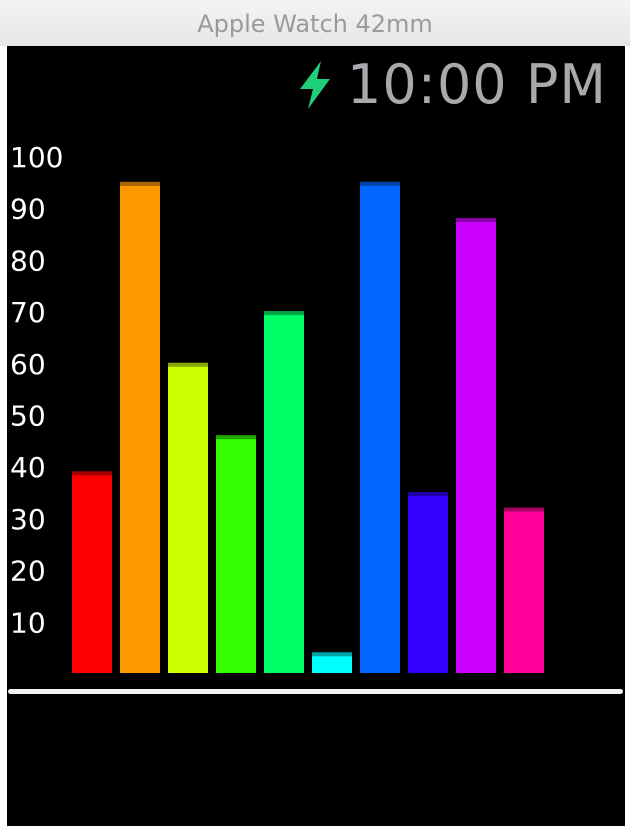  What do you see at coordinates (36, 390) in the screenshot?
I see `y-axis: 10 20 30 40 50 60 70 80 90 100` at bounding box center [36, 390].